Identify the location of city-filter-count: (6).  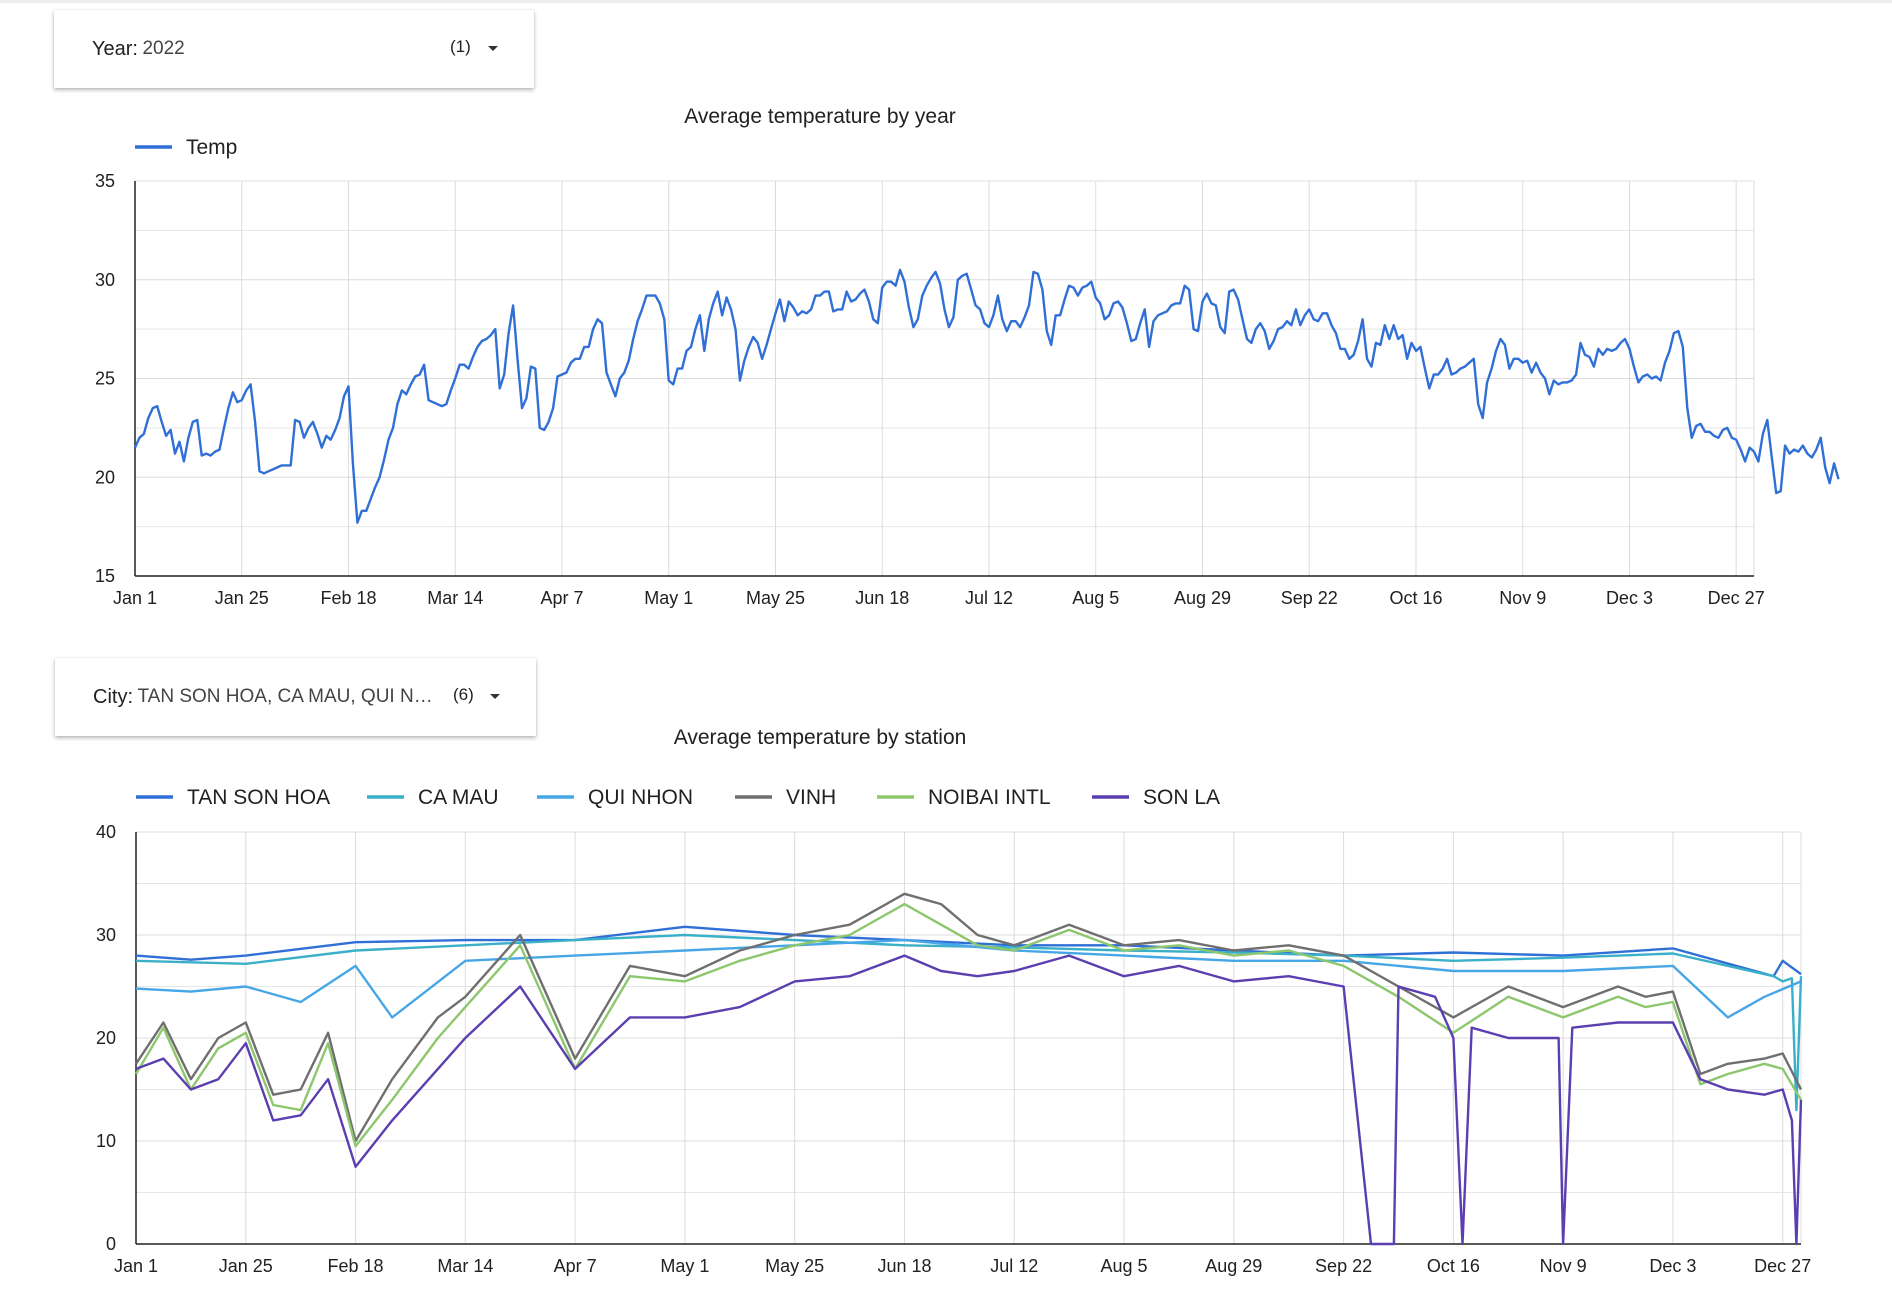
(463, 694).